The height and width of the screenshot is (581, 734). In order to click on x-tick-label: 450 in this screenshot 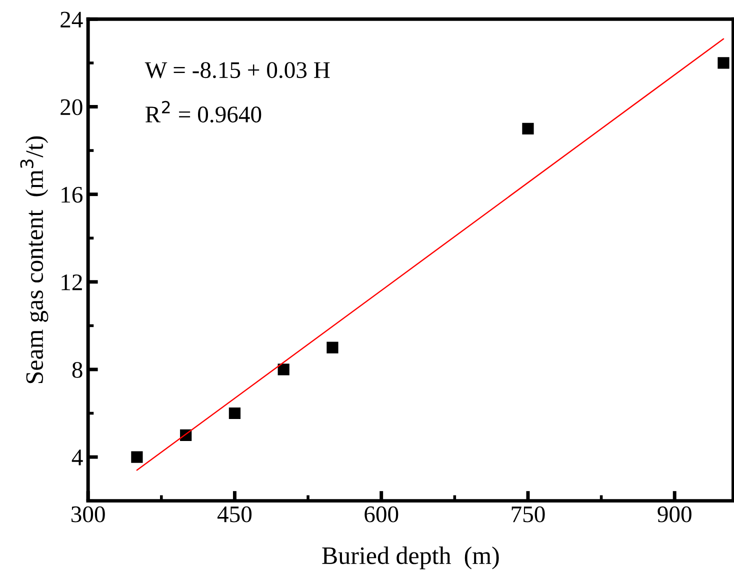, I will do `click(234, 514)`.